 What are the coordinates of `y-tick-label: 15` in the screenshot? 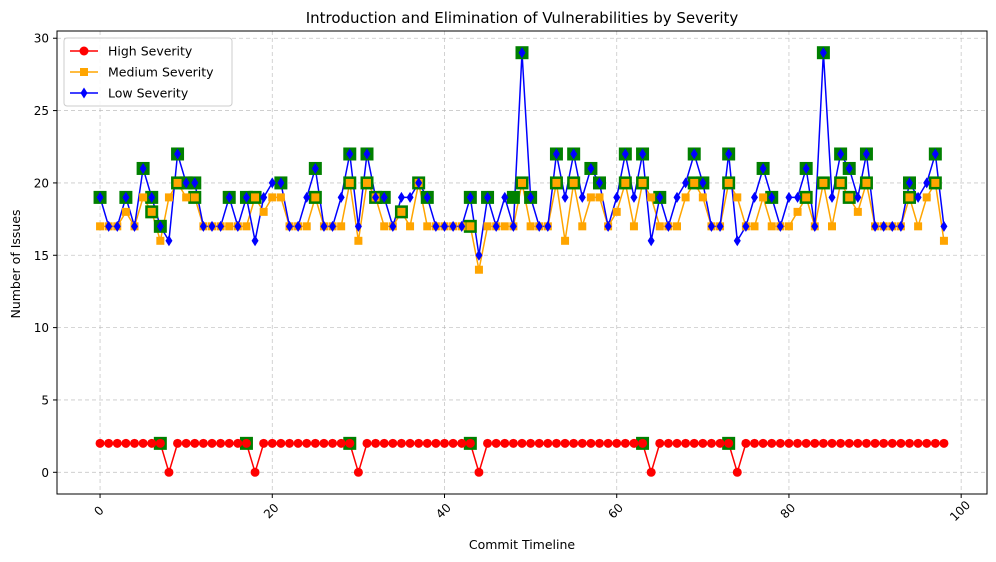 It's located at (41, 256).